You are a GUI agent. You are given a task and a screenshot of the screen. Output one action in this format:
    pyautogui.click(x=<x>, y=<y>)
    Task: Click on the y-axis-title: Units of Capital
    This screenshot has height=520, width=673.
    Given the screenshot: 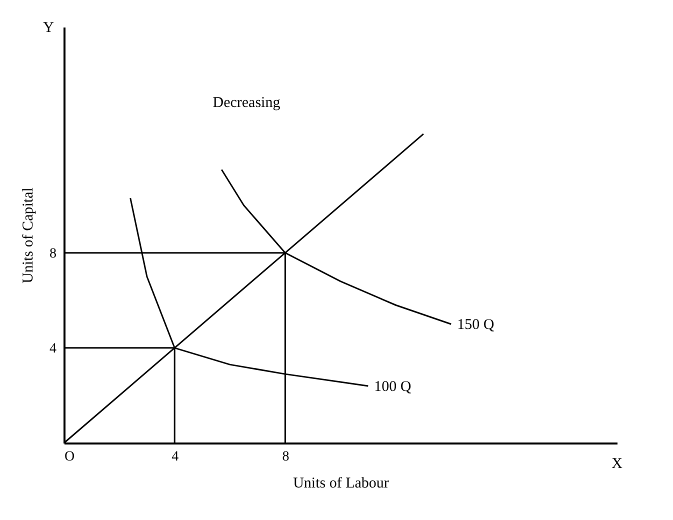 What is the action you would take?
    pyautogui.click(x=28, y=236)
    